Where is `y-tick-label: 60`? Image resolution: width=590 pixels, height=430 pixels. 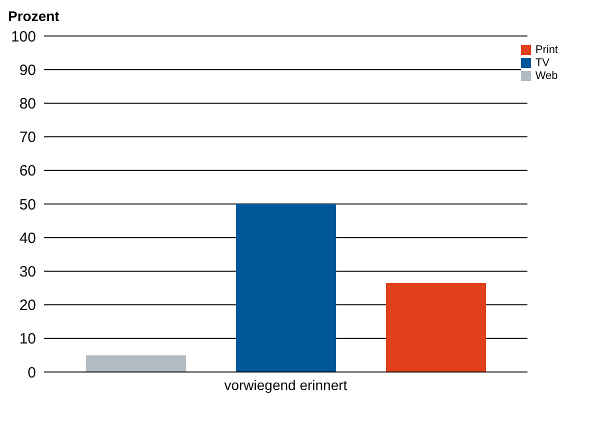
y-tick-label: 60 is located at coordinates (27, 171).